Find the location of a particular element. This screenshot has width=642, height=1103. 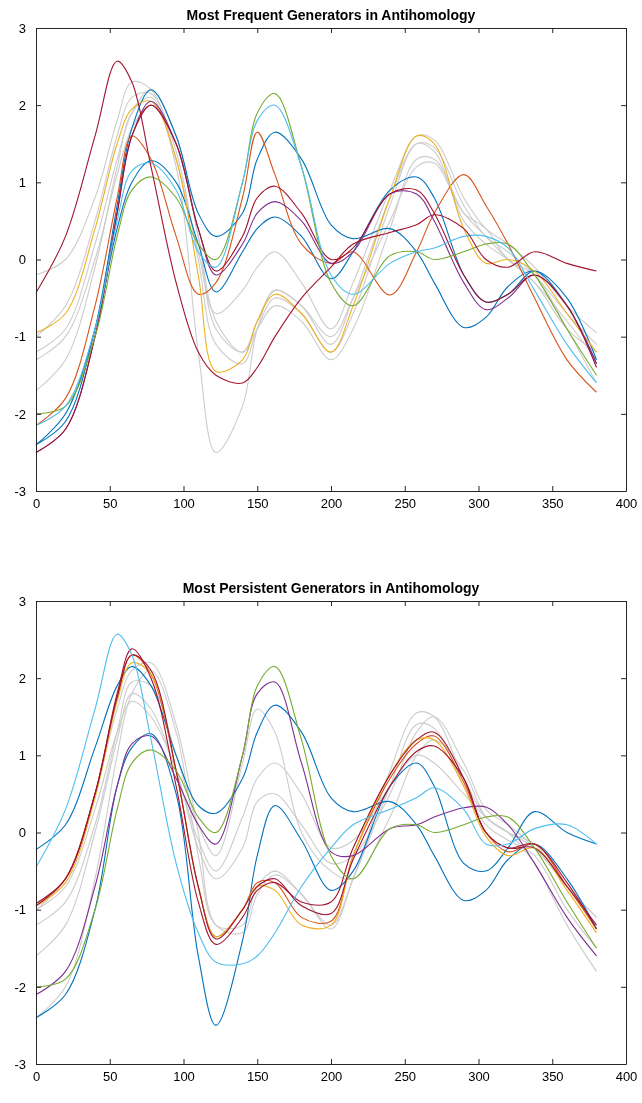

chart-title: Most Persistent Generators in Antihomology is located at coordinates (331, 588).